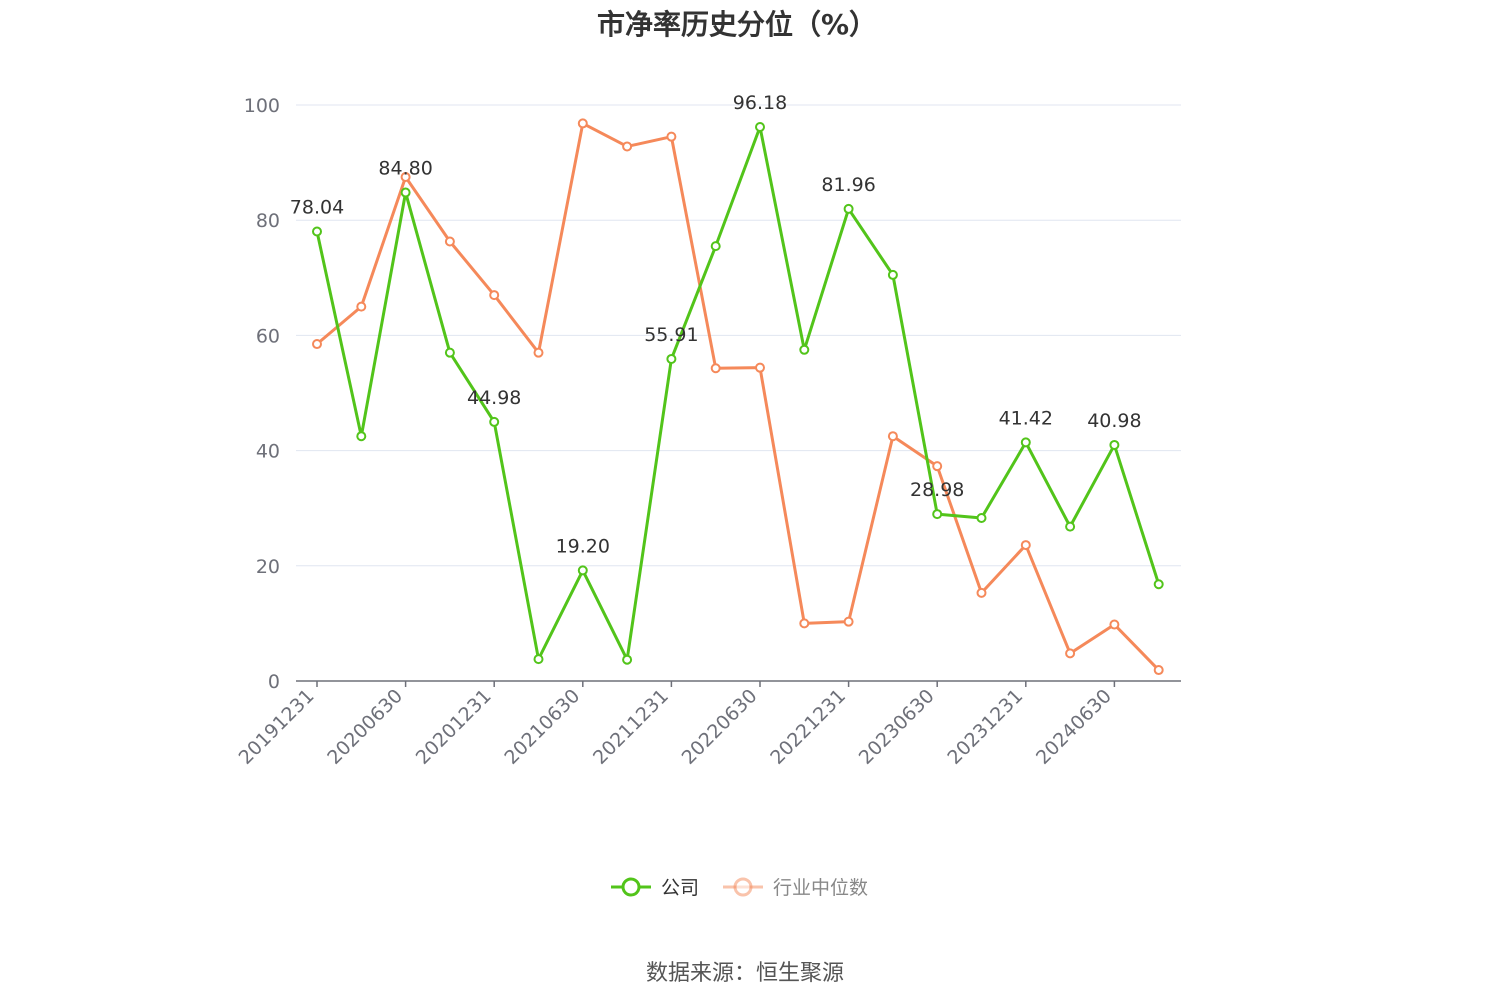  What do you see at coordinates (268, 567) in the screenshot?
I see `y-tick-label: 20` at bounding box center [268, 567].